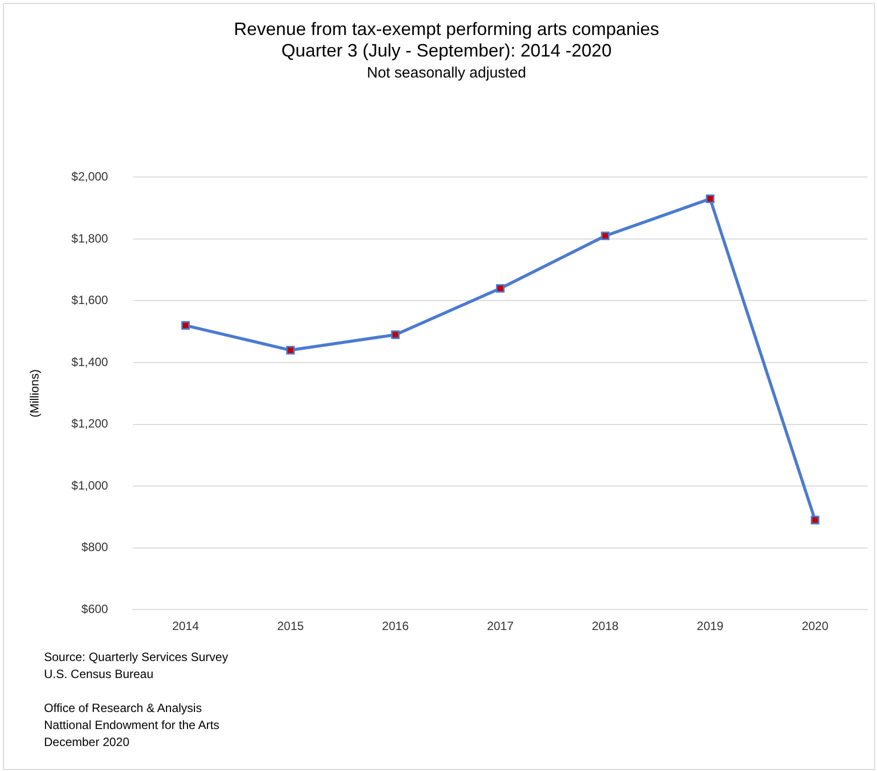 This screenshot has height=771, width=877. I want to click on y-tick-label: $600, so click(94, 609).